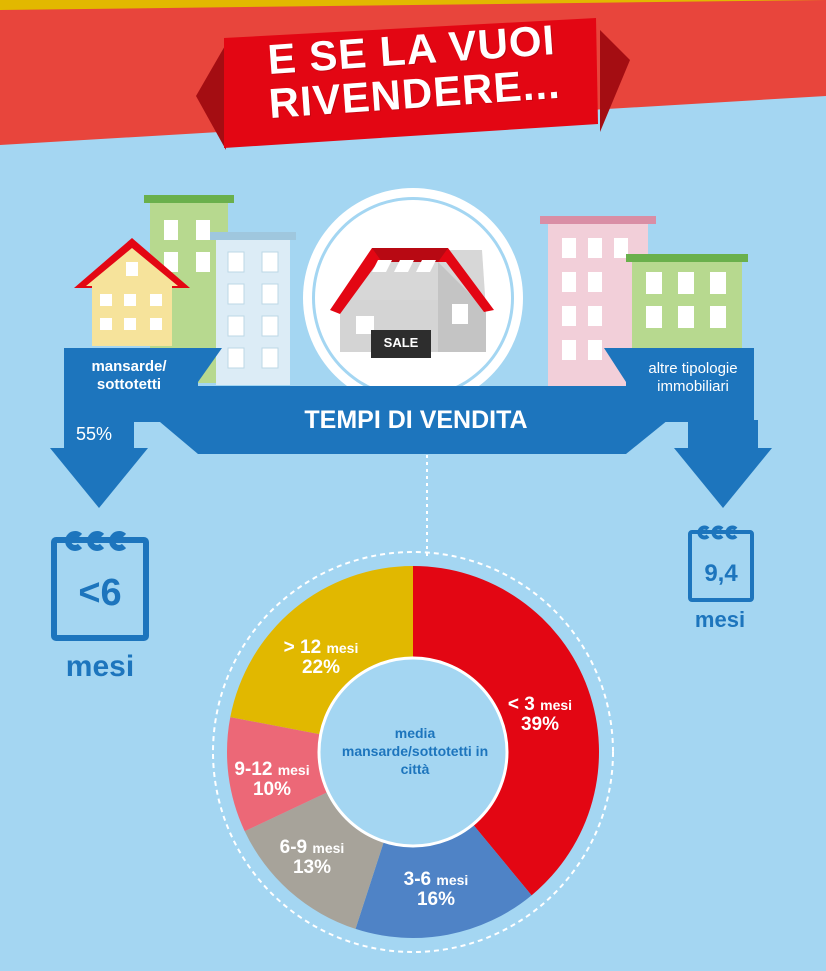 The image size is (826, 971). Describe the element at coordinates (721, 573) in the screenshot. I see `right-calendar-value: 9,4` at that location.